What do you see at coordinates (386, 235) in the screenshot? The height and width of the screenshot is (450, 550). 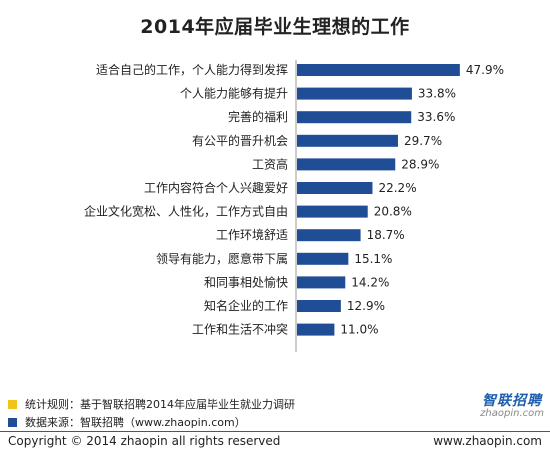 I see `value-label: 18.7%` at bounding box center [386, 235].